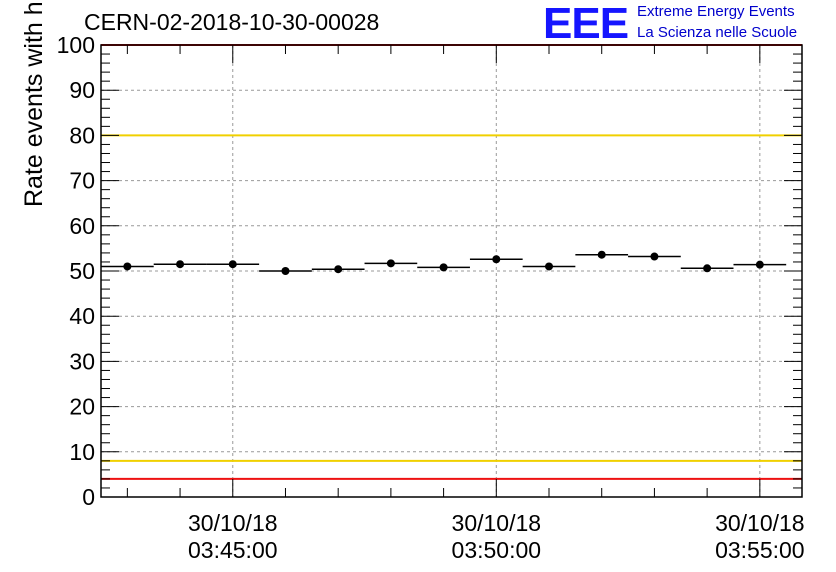 This screenshot has height=572, width=836. Describe the element at coordinates (497, 550) in the screenshot. I see `x-tick-time-label: 03:50:00` at that location.